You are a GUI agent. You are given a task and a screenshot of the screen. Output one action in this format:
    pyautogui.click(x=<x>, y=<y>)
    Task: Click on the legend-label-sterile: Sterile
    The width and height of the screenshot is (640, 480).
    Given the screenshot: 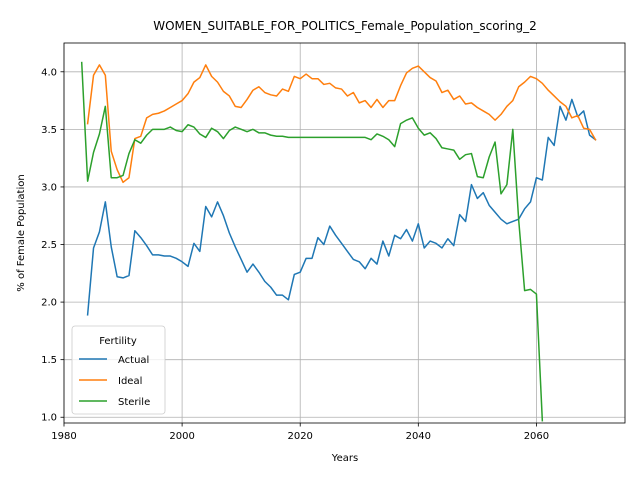 What is the action you would take?
    pyautogui.click(x=134, y=402)
    